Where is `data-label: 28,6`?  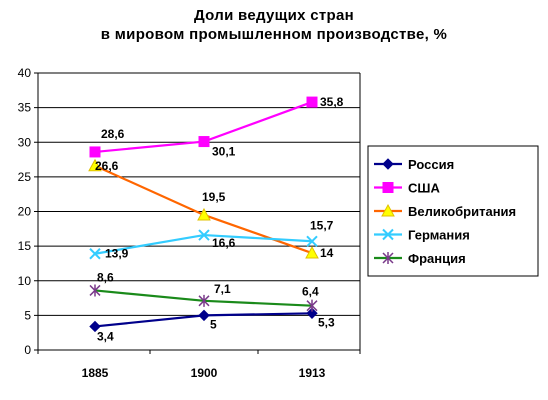
data-label: 28,6 is located at coordinates (113, 134).